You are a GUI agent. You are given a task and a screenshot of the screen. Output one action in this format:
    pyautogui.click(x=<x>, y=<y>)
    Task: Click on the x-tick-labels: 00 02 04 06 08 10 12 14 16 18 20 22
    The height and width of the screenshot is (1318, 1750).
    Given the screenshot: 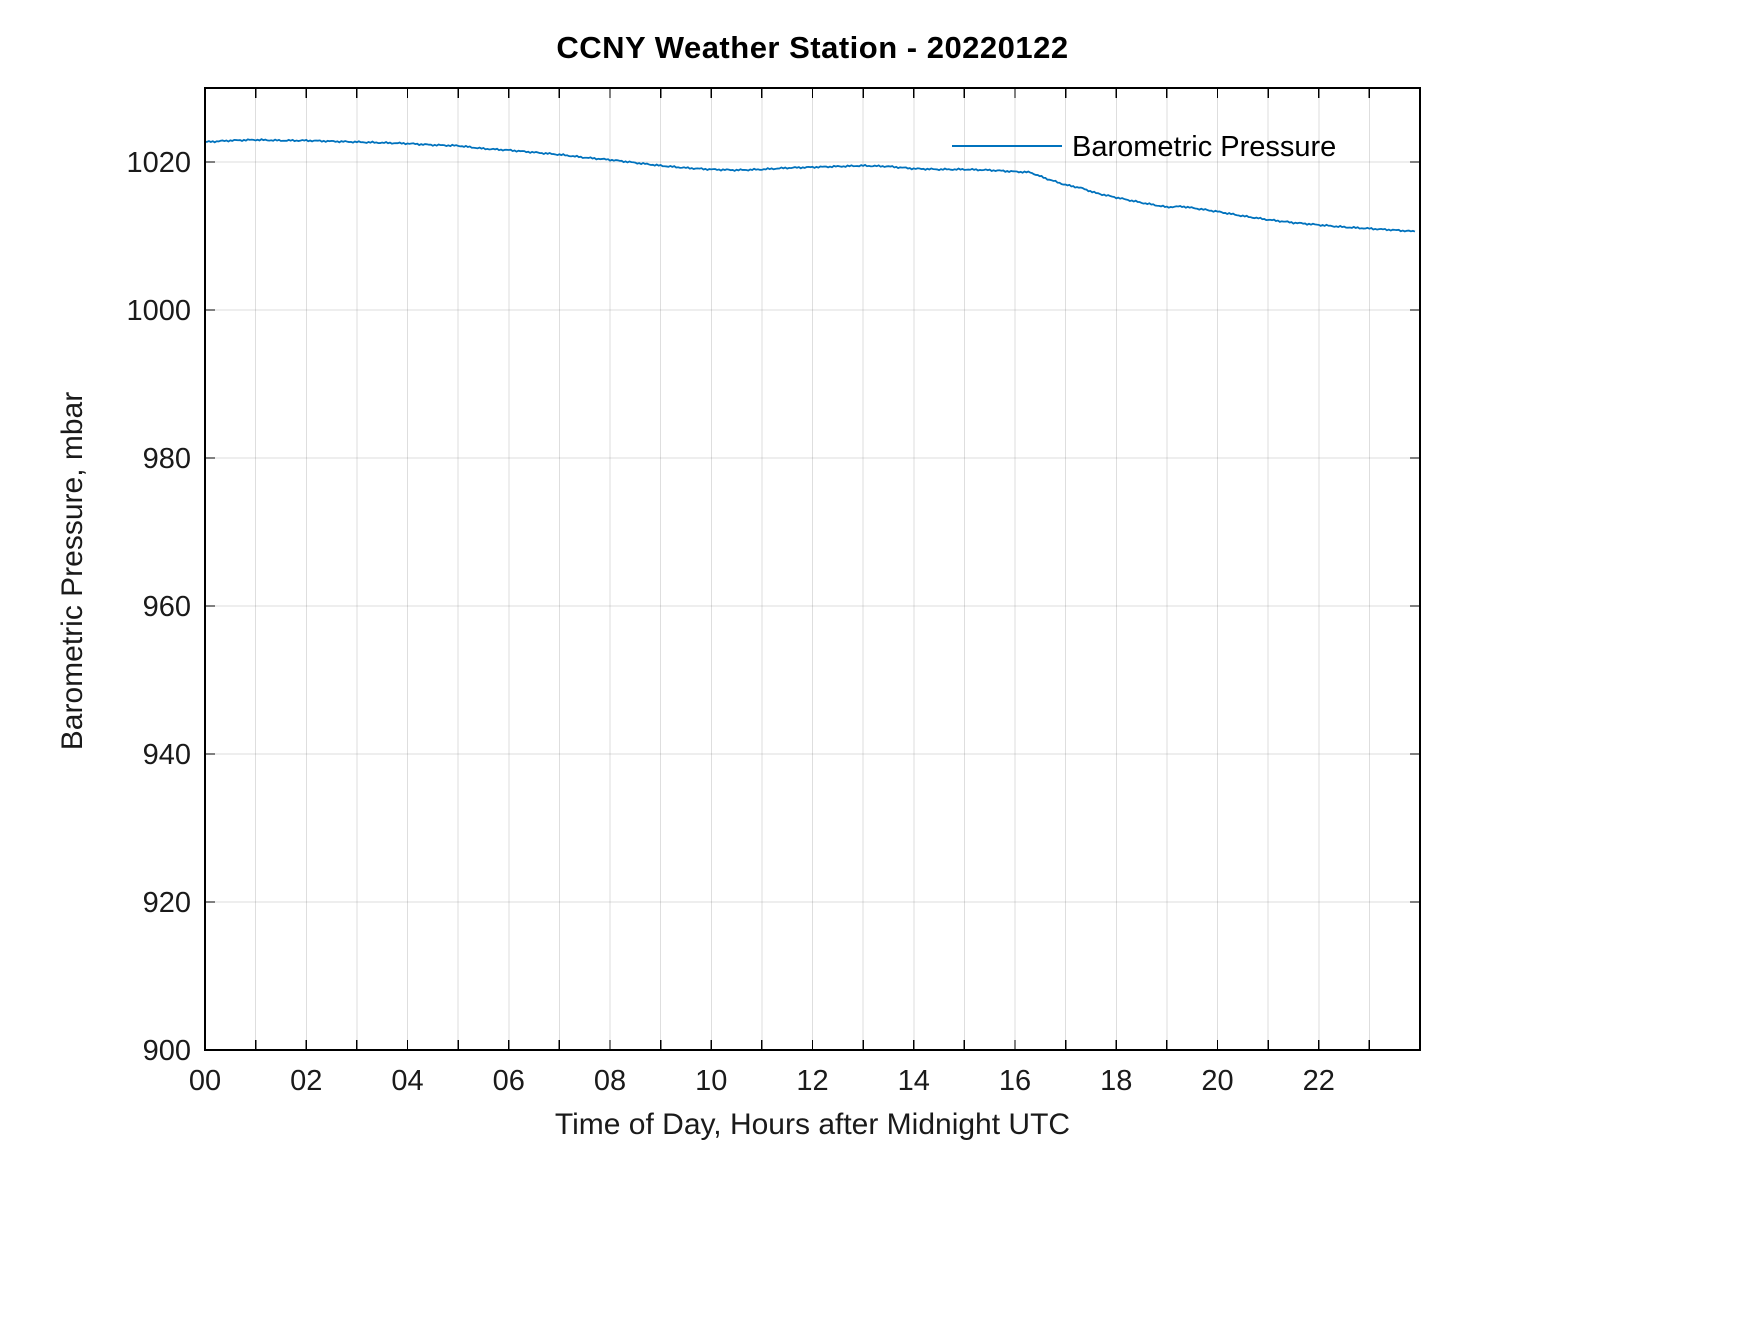 What is the action you would take?
    pyautogui.click(x=762, y=1081)
    